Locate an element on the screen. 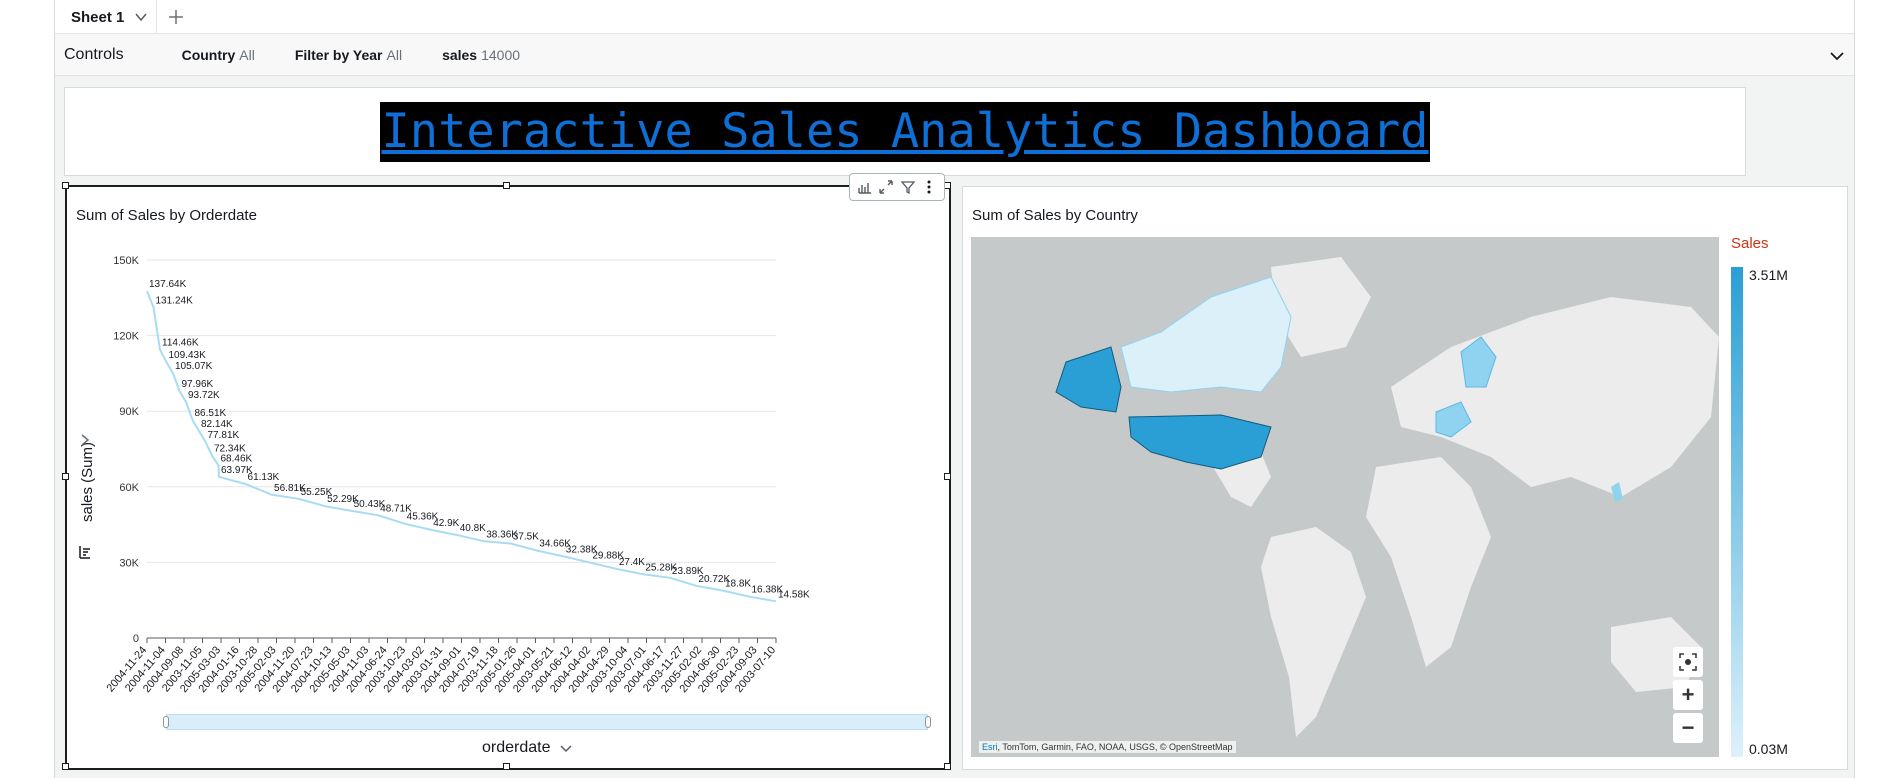  line-chart-title: Sum of Sales by Orderdate is located at coordinates (166, 215).